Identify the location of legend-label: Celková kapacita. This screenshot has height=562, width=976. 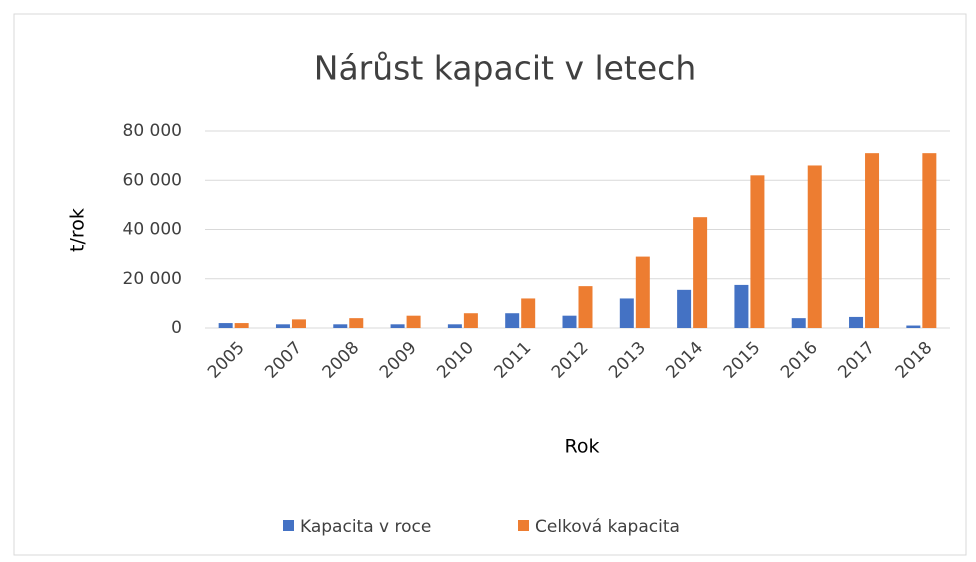
(607, 527).